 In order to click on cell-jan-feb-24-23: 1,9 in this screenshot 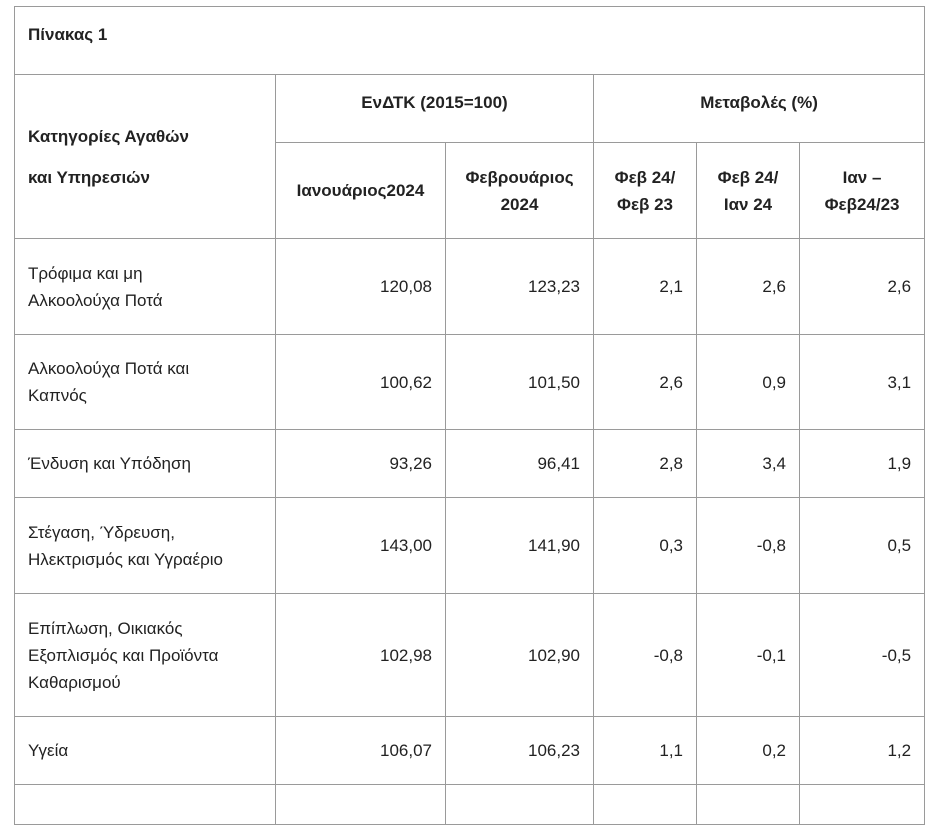, I will do `click(862, 463)`.